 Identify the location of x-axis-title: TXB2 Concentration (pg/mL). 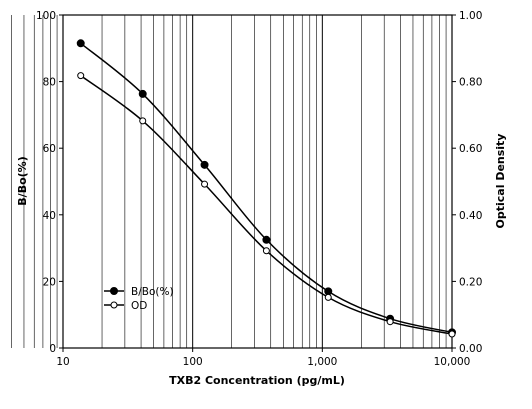
(257, 380).